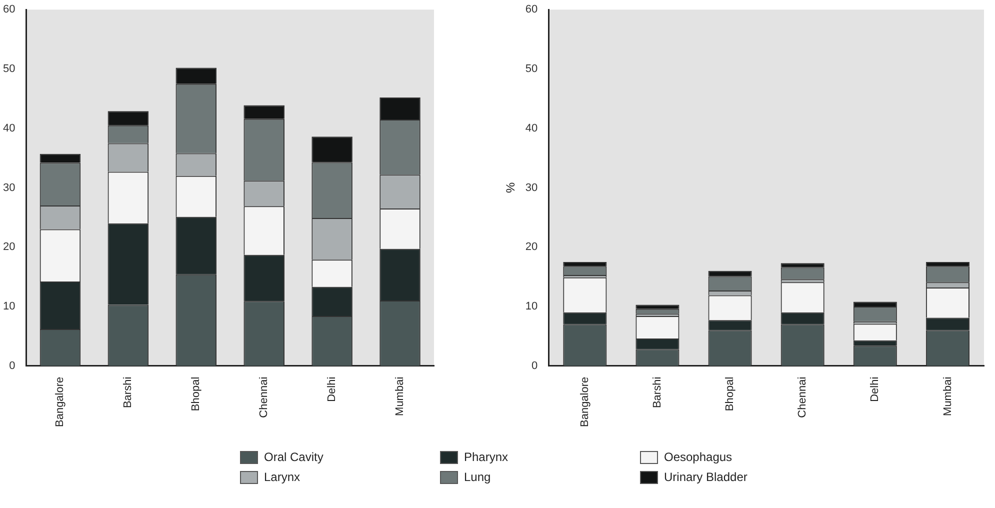 The height and width of the screenshot is (508, 995). What do you see at coordinates (511, 188) in the screenshot?
I see `y-axis-title: %` at bounding box center [511, 188].